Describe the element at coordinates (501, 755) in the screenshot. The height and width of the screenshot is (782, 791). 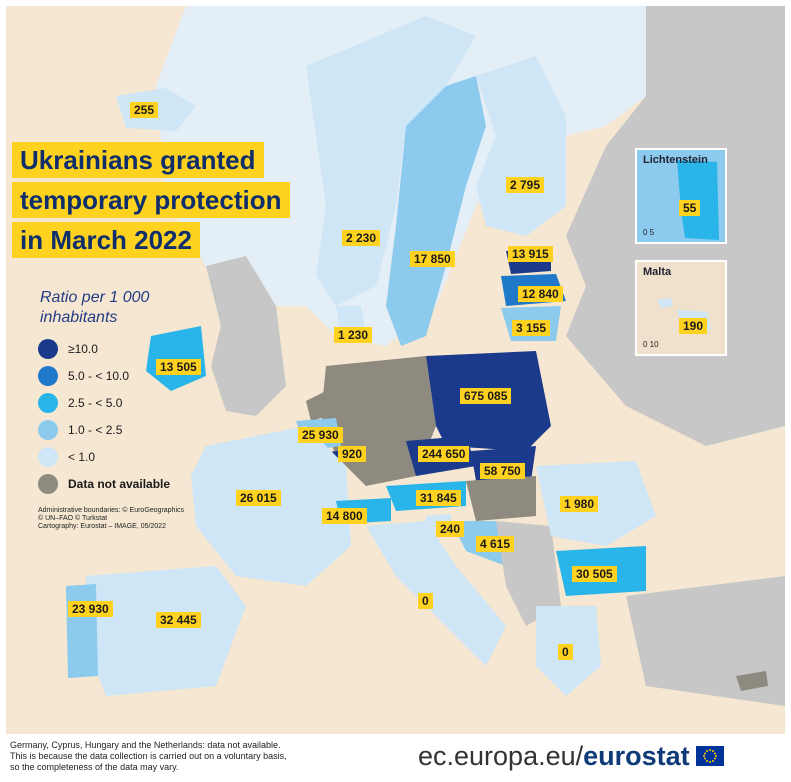
I see `brand-prefix: ec.europa.eu/` at that location.